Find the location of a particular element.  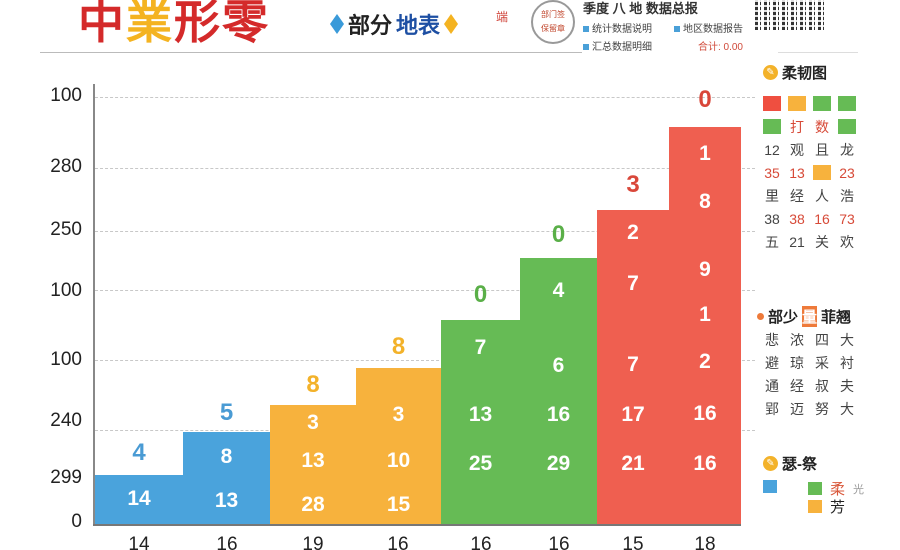

bar-top-label: 0 is located at coordinates (480, 294).